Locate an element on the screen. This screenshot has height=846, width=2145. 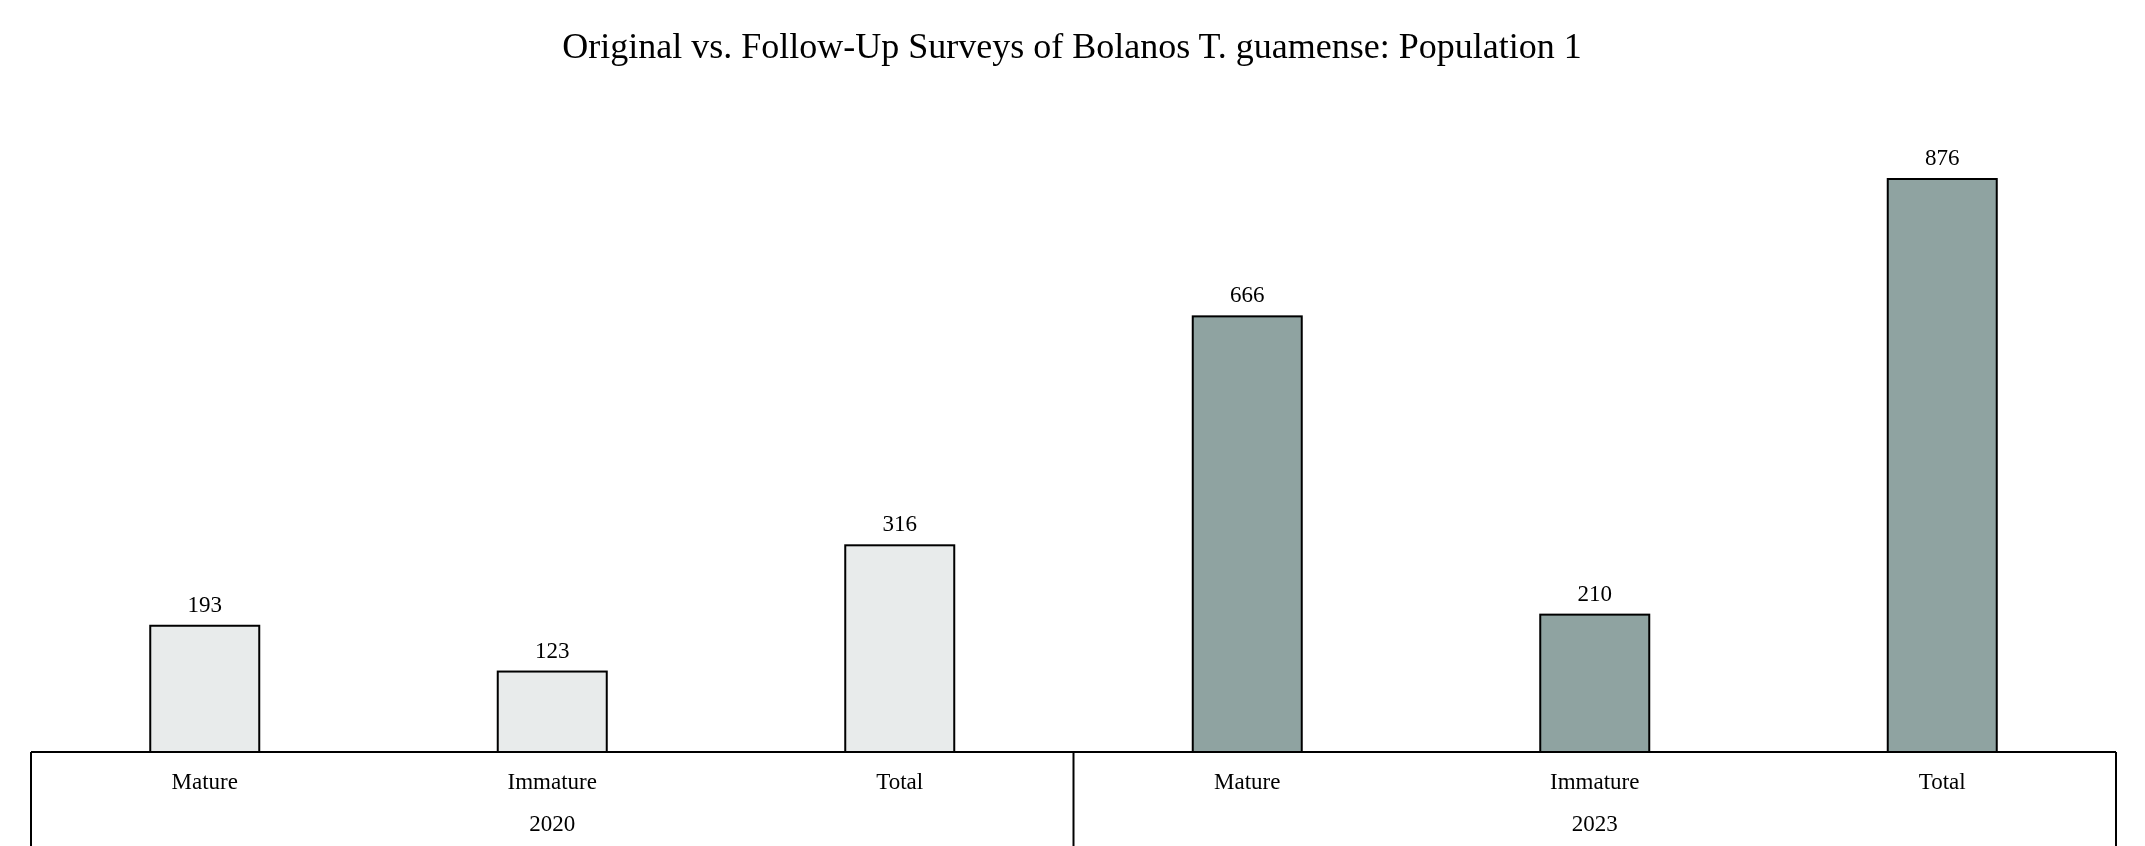
data-label: 876 is located at coordinates (1942, 157).